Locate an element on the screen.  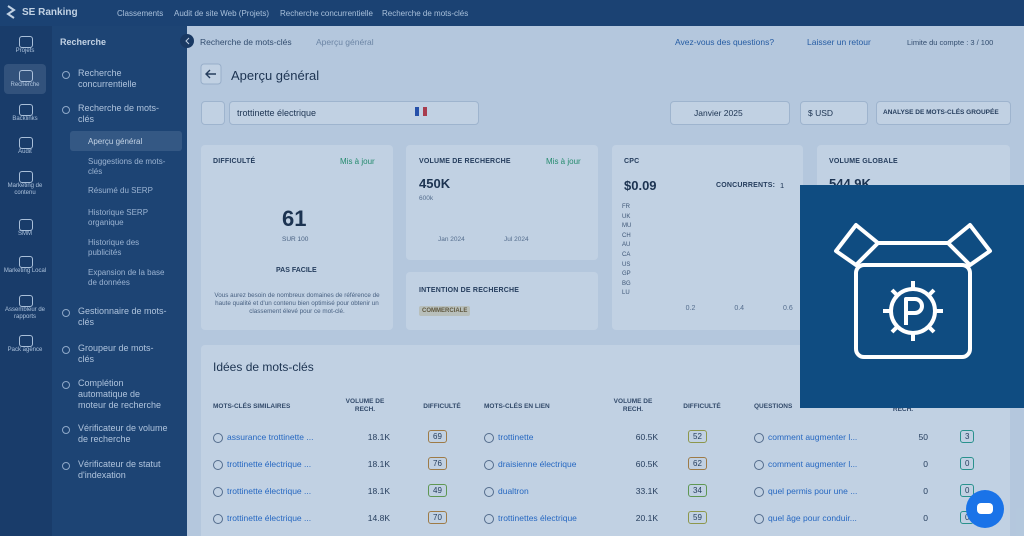
rail-label: Pack agence is located at coordinates (25, 350).